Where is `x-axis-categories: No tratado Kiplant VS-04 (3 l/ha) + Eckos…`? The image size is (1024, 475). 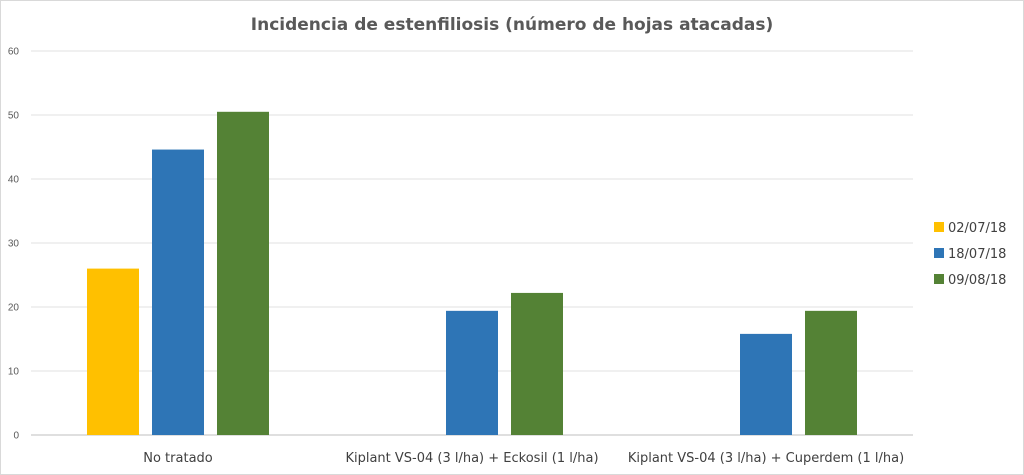 x-axis-categories: No tratado Kiplant VS-04 (3 l/ha) + Eckos… is located at coordinates (523, 458).